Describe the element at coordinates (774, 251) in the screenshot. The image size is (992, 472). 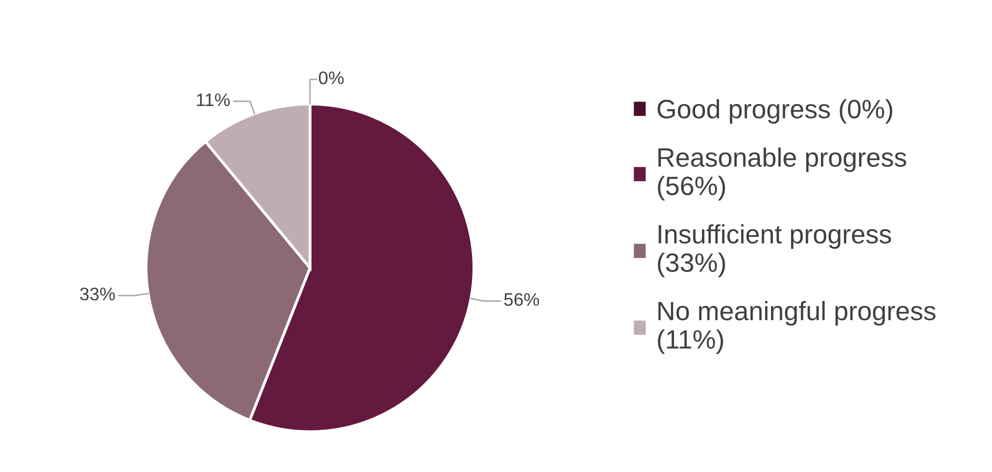
I see `legend-label: Insufficient progress (33%)` at that location.